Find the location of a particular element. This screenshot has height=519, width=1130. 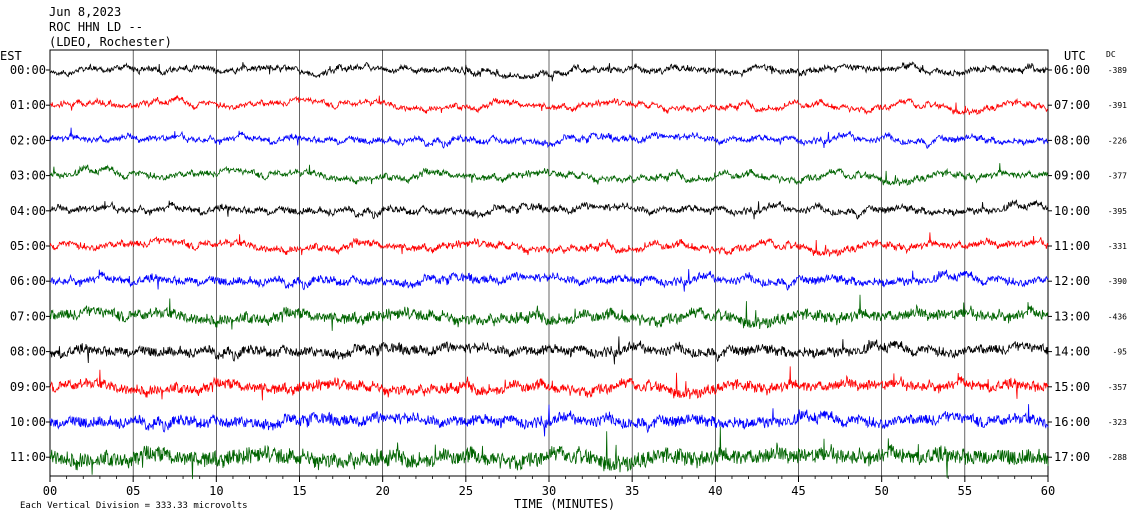

est-label: 09:00 is located at coordinates (28, 387).